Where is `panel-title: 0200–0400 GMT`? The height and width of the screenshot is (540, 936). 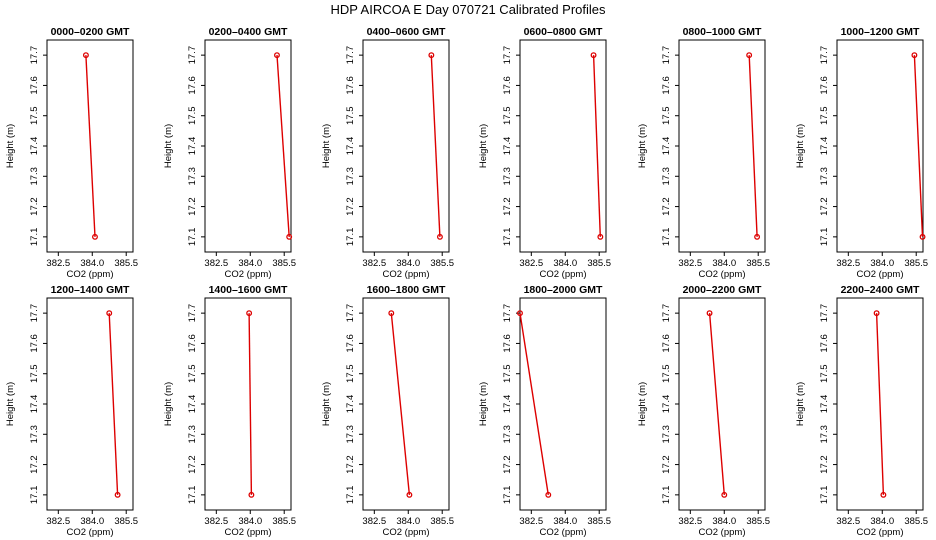
panel-title: 0200–0400 GMT is located at coordinates (248, 32).